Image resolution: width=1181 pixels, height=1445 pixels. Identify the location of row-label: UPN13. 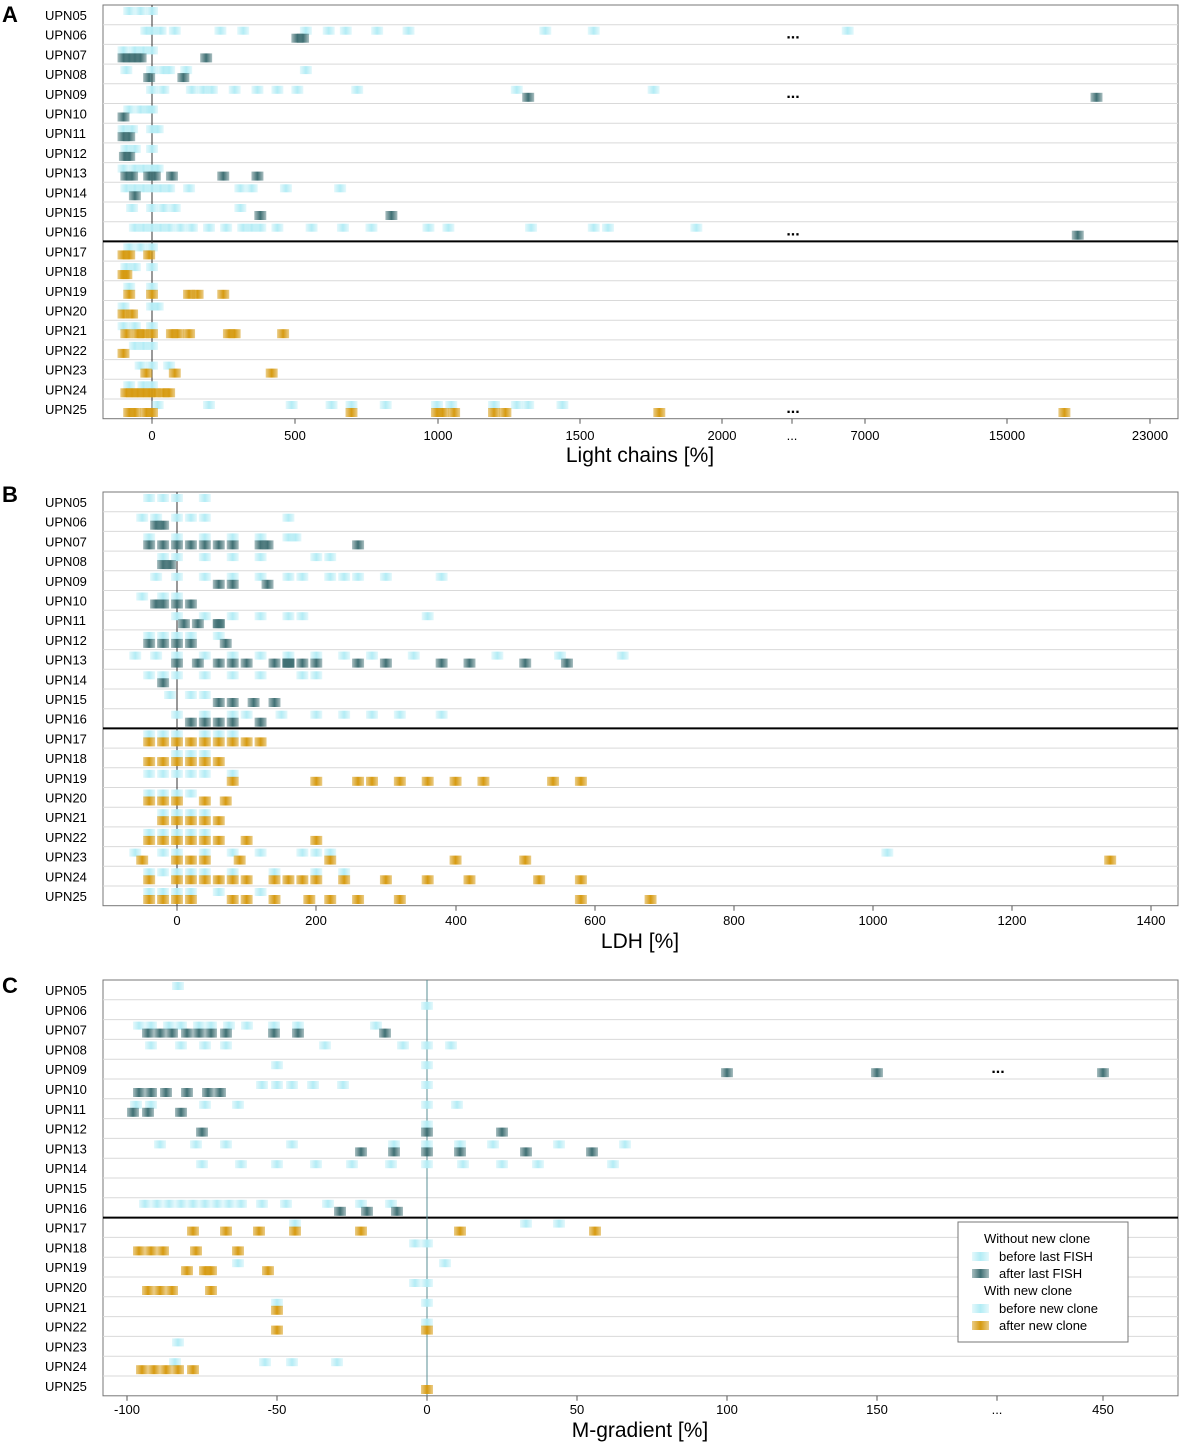
(66, 660).